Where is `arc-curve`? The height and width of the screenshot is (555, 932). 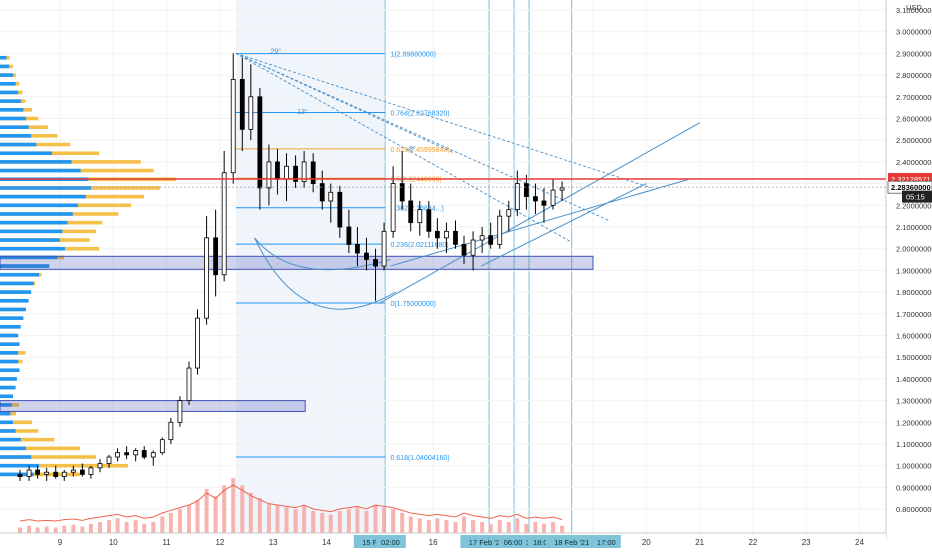
arc-curve is located at coordinates (322, 254).